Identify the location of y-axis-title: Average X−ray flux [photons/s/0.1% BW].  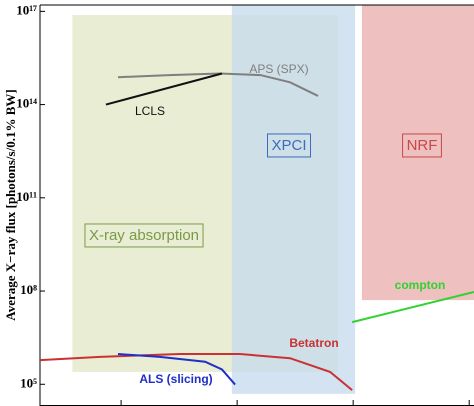
(10, 204).